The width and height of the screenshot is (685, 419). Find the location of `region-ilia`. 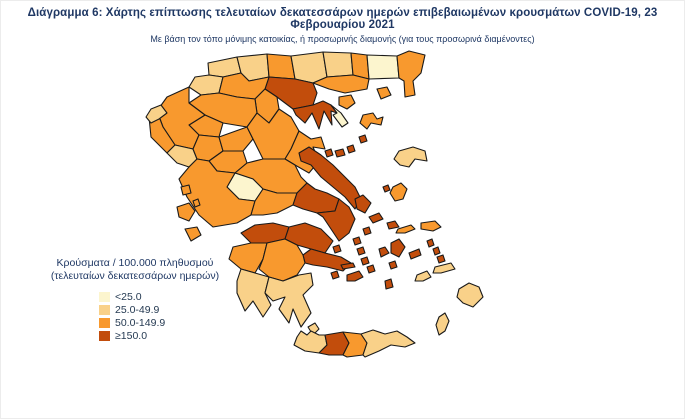

region-ilia is located at coordinates (248, 258).